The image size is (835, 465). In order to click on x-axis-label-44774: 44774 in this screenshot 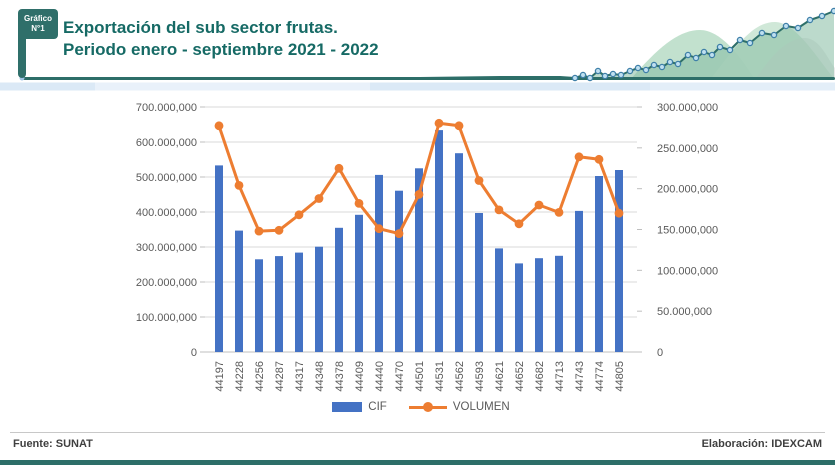, I will do `click(600, 376)`.